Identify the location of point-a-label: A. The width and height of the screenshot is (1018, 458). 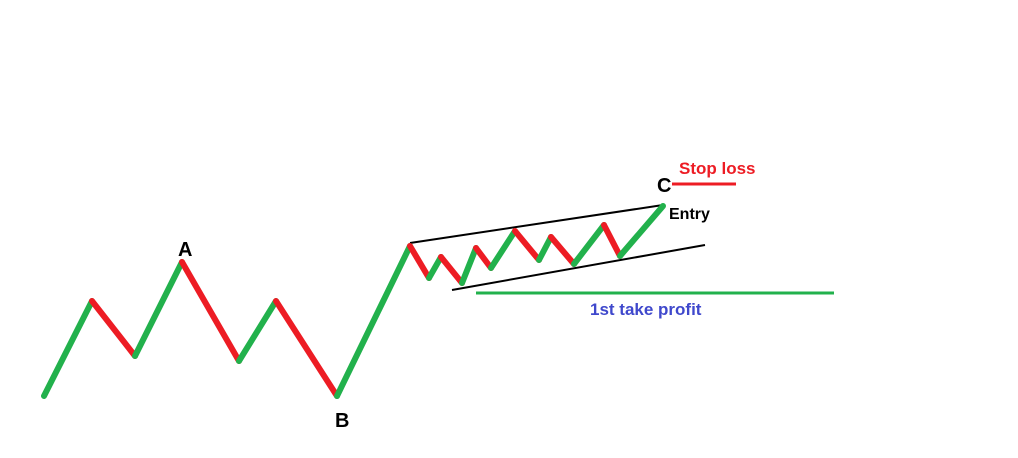
(185, 250).